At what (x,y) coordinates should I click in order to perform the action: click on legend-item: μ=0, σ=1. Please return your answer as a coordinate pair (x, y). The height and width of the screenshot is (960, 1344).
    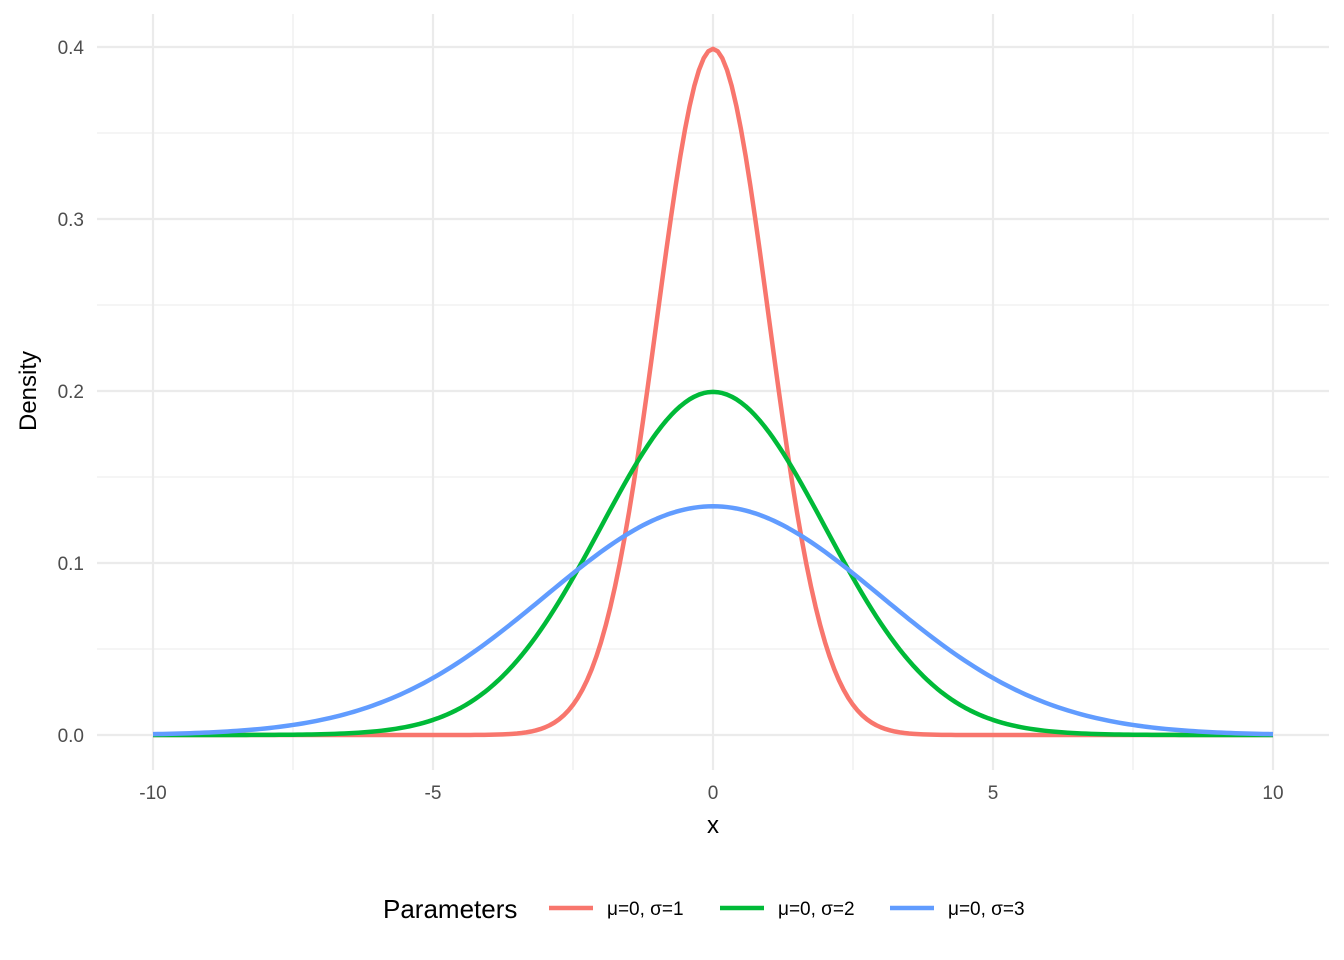
    Looking at the image, I should click on (616, 909).